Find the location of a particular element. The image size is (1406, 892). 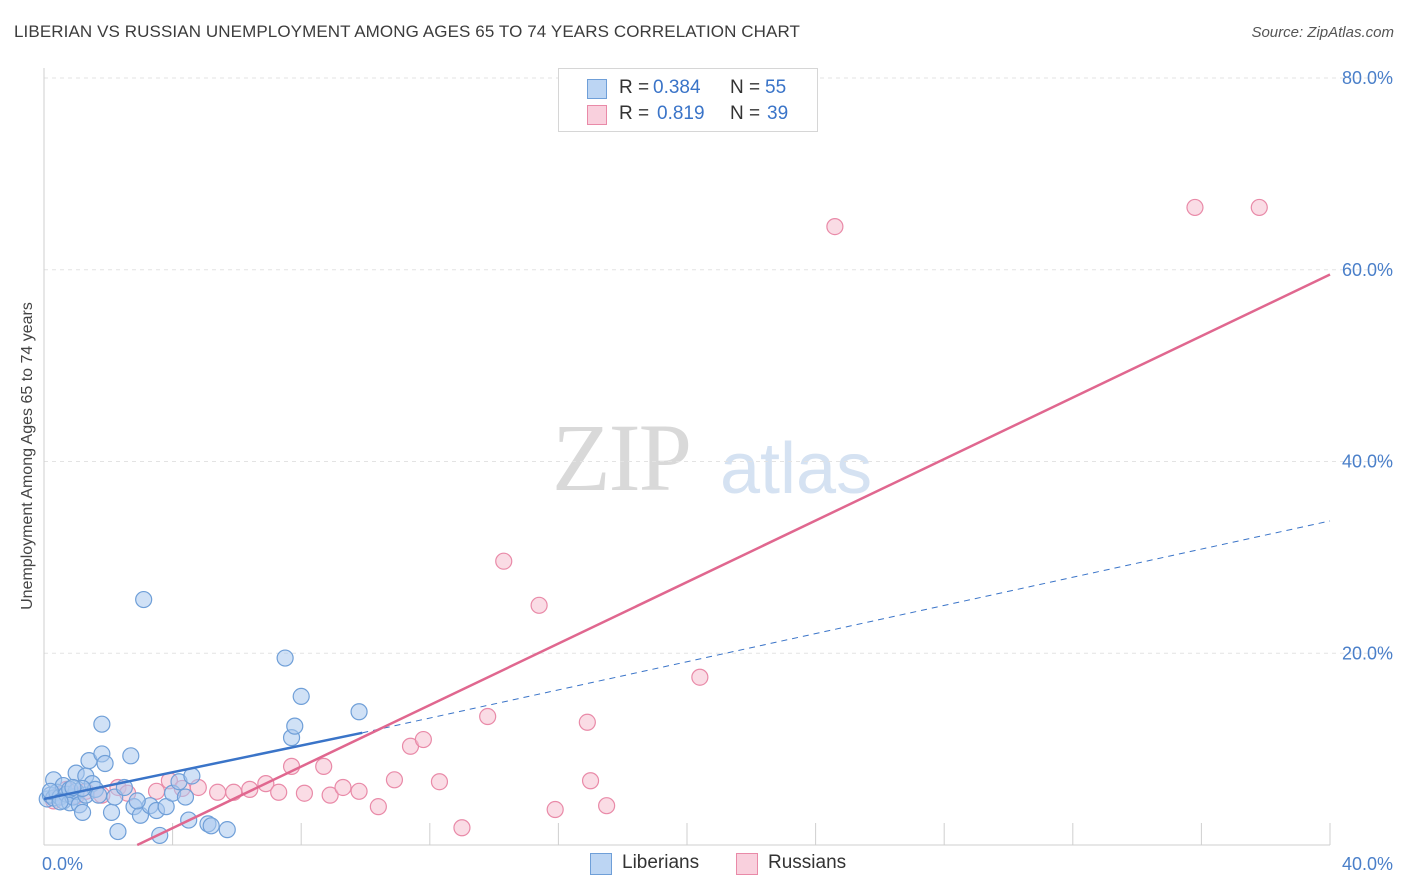

y-tick-label: 60.0% is located at coordinates (1367, 270).